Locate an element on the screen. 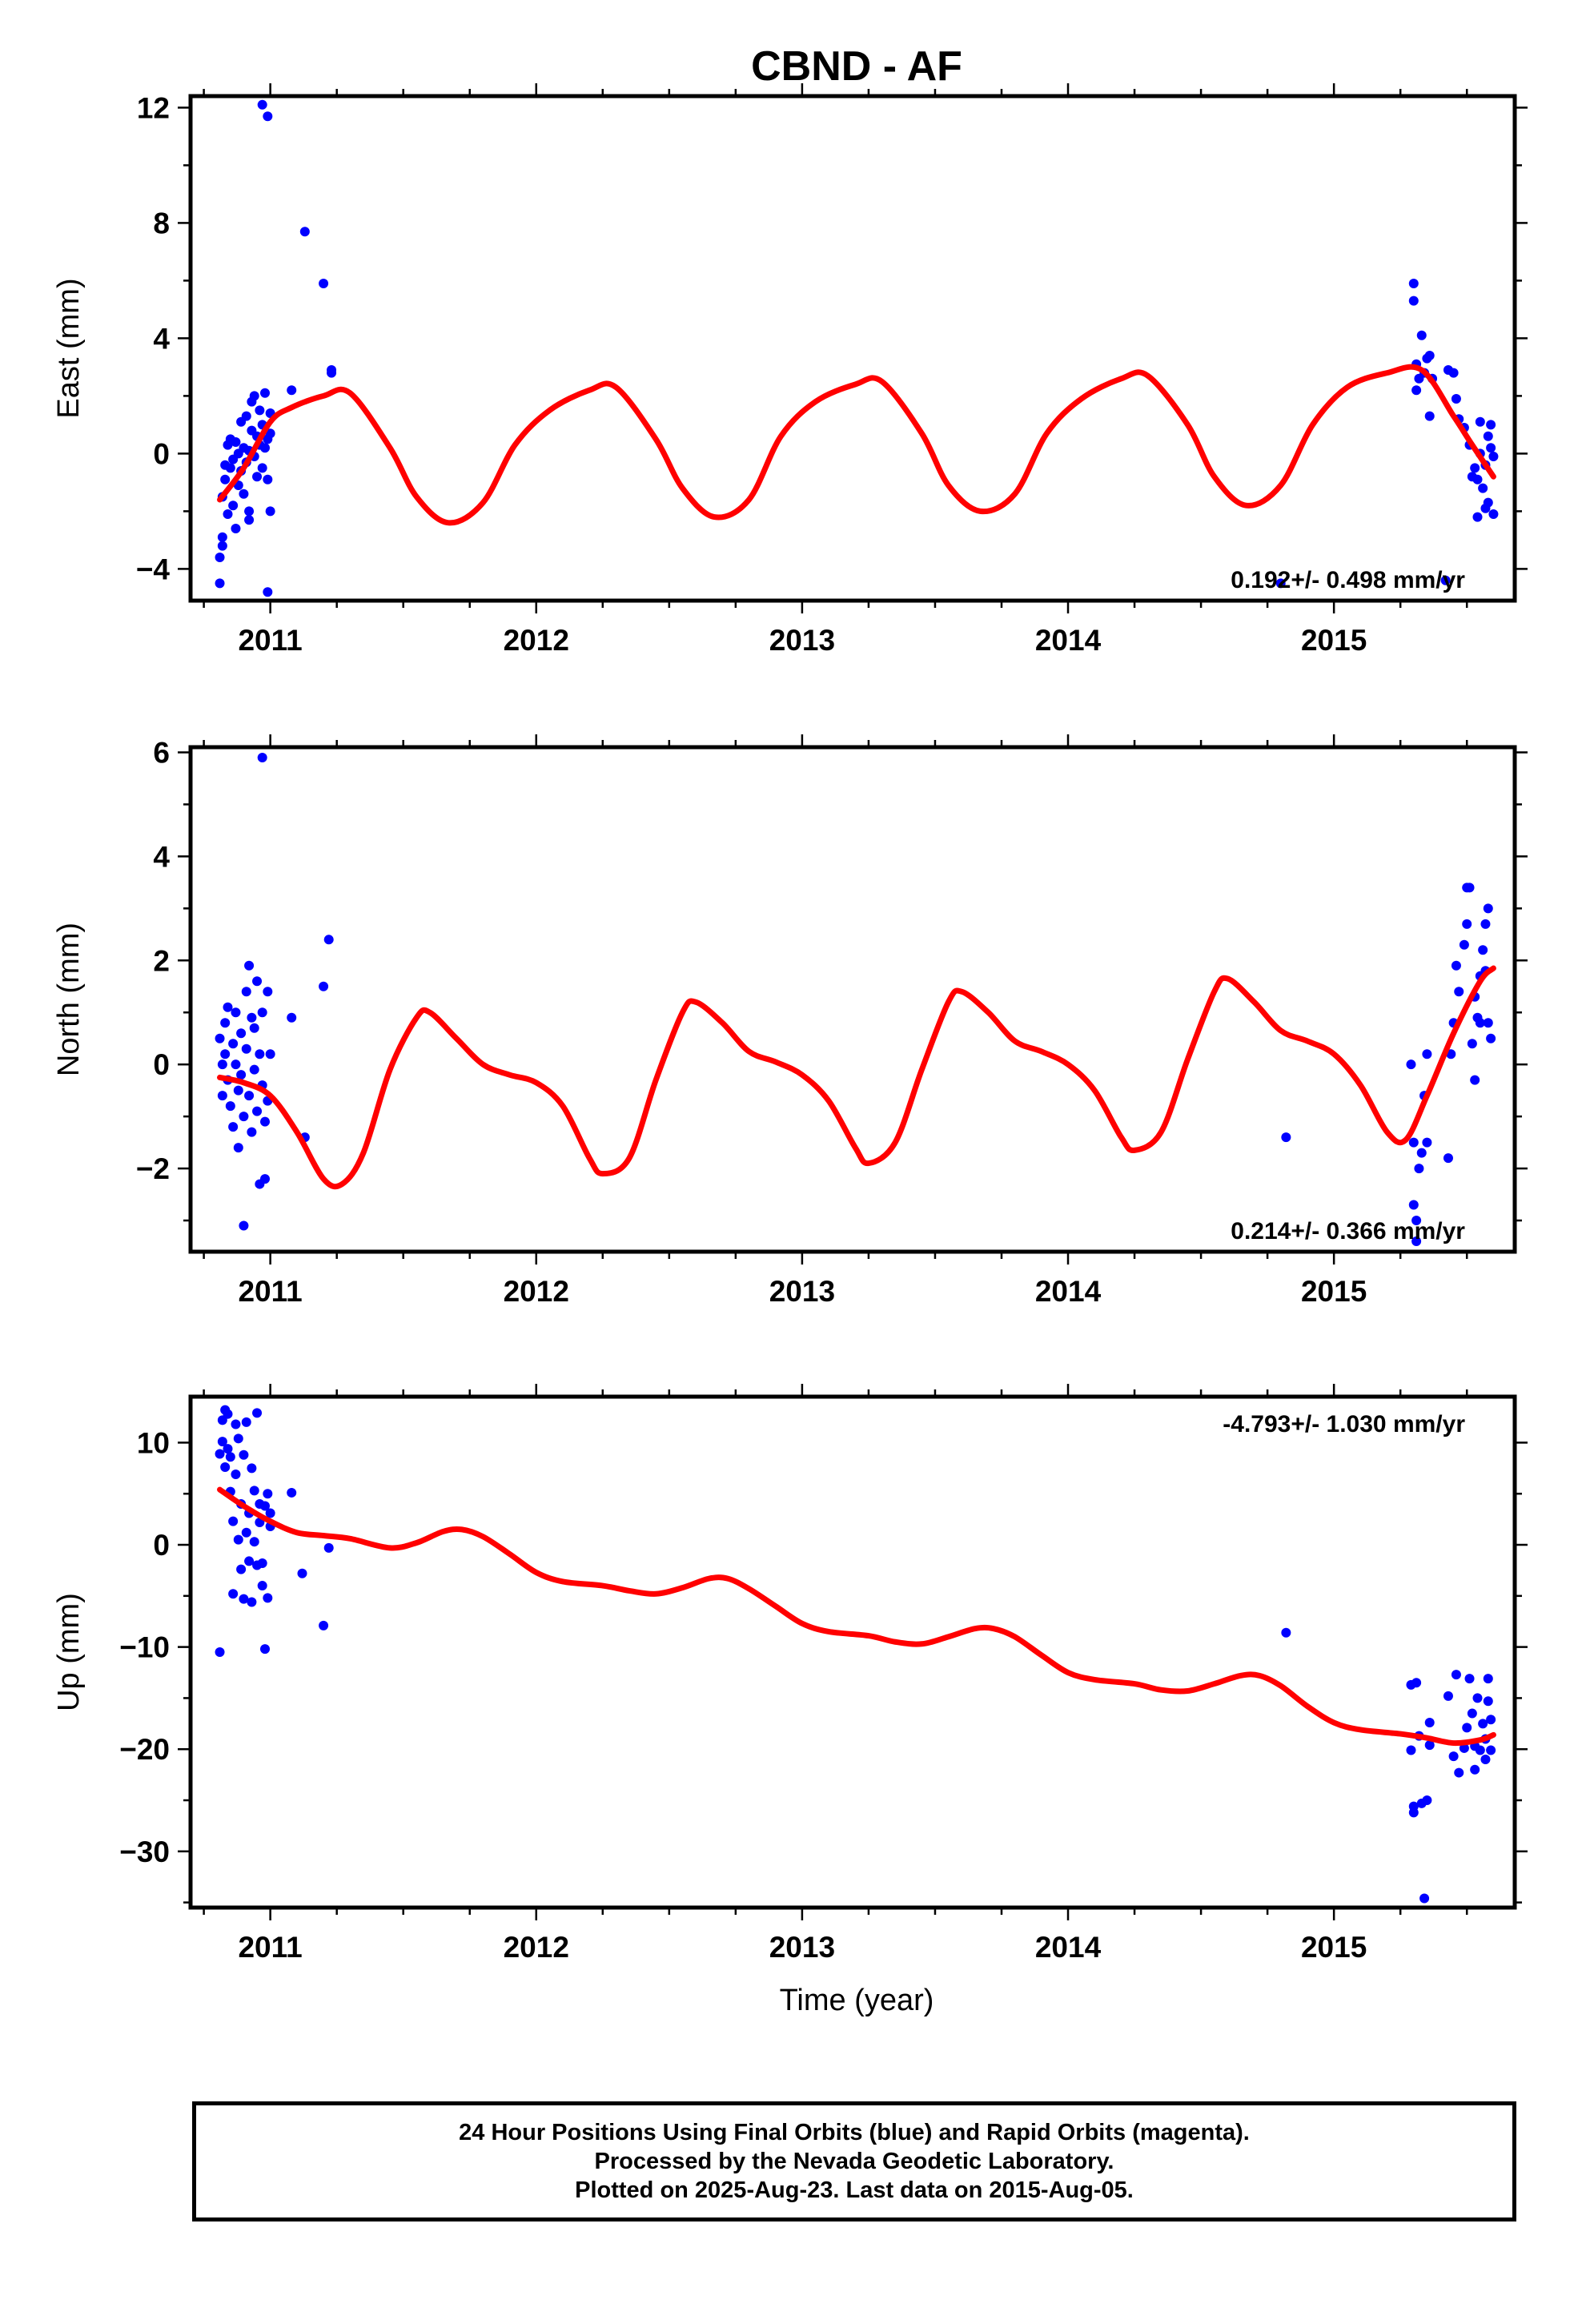 The height and width of the screenshot is (2324, 1582). fit-line is located at coordinates (856, 445).